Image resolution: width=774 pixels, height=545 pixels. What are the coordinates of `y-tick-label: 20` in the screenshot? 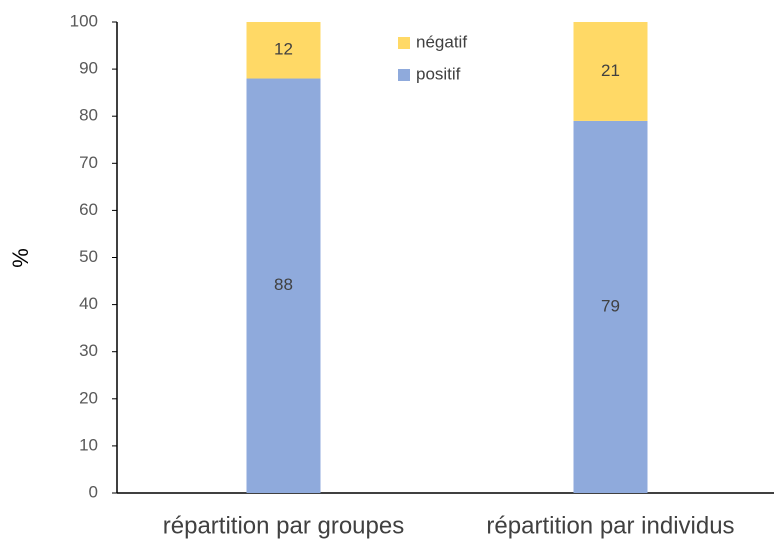 It's located at (88, 397).